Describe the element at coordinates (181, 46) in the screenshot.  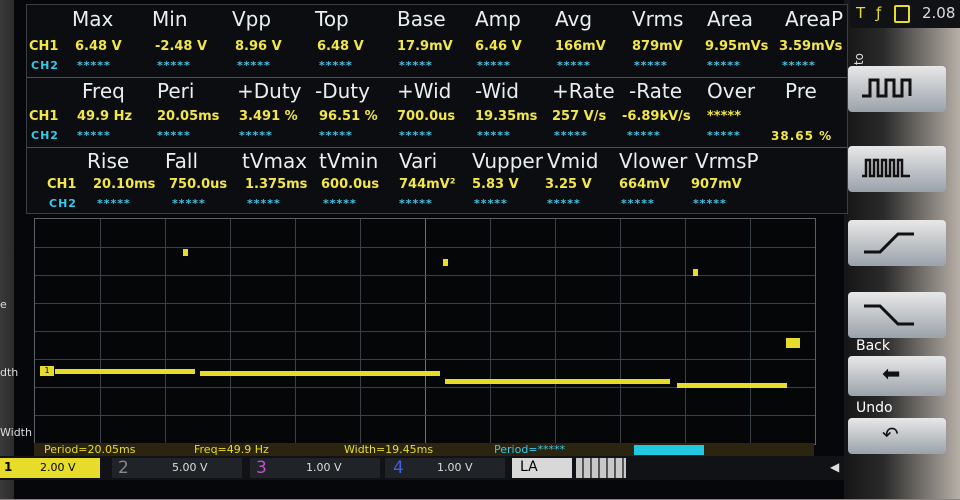
I see `ch1-min: -2.48 V` at that location.